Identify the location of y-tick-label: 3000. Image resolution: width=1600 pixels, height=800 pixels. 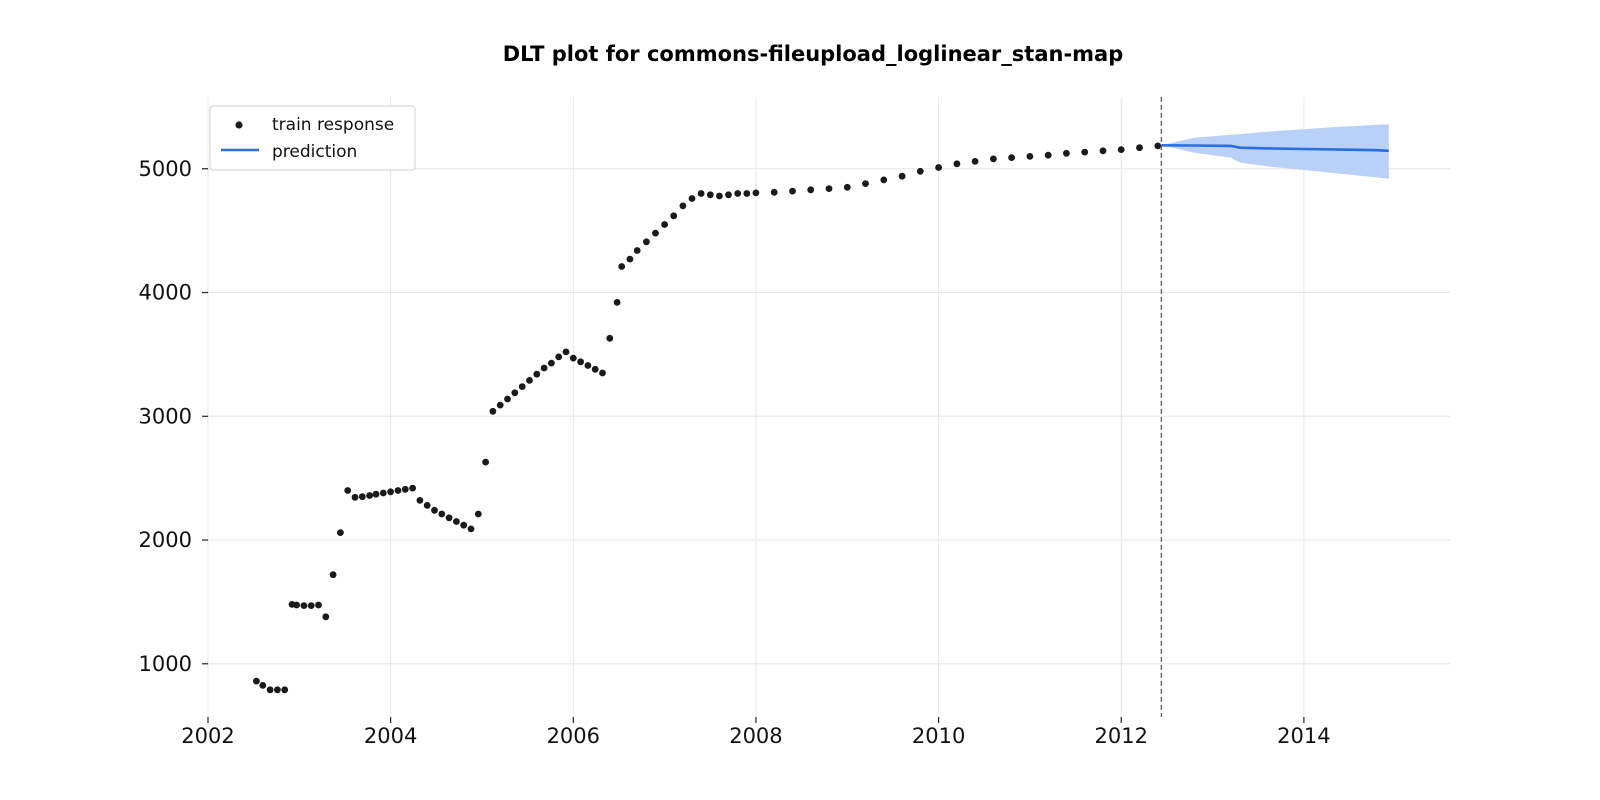
(165, 416).